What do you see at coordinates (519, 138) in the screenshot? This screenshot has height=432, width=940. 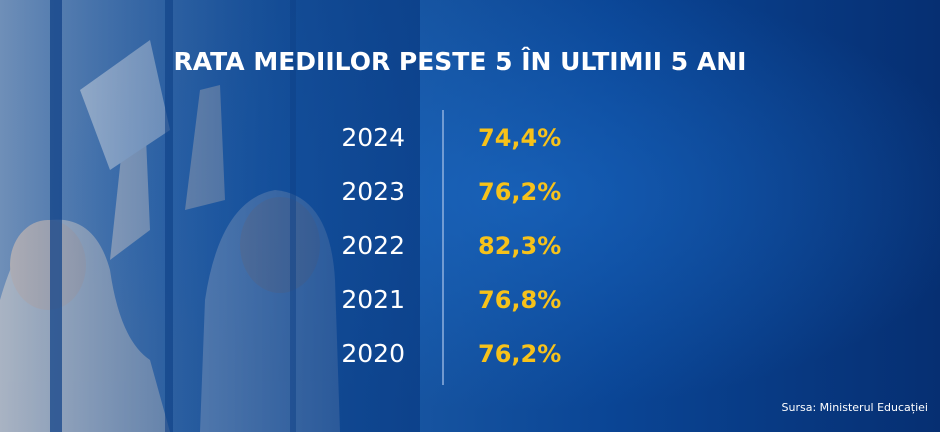 I see `percentage: 74,4%` at bounding box center [519, 138].